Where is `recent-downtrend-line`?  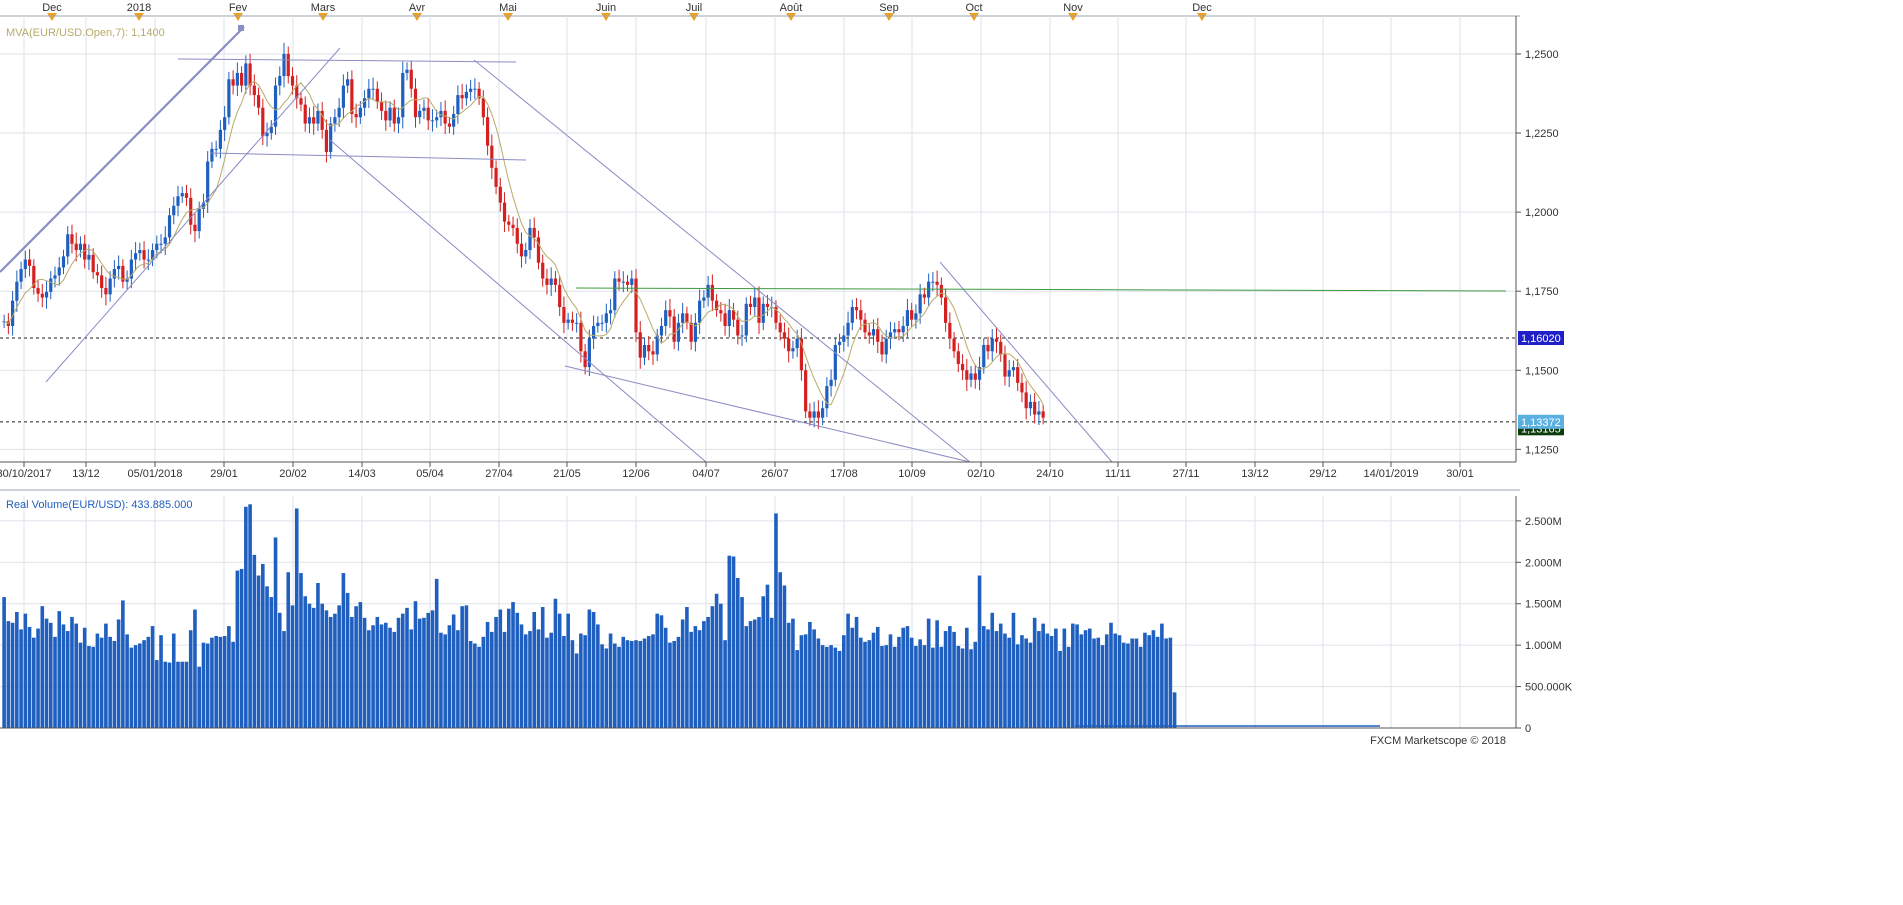 recent-downtrend-line is located at coordinates (1026, 362).